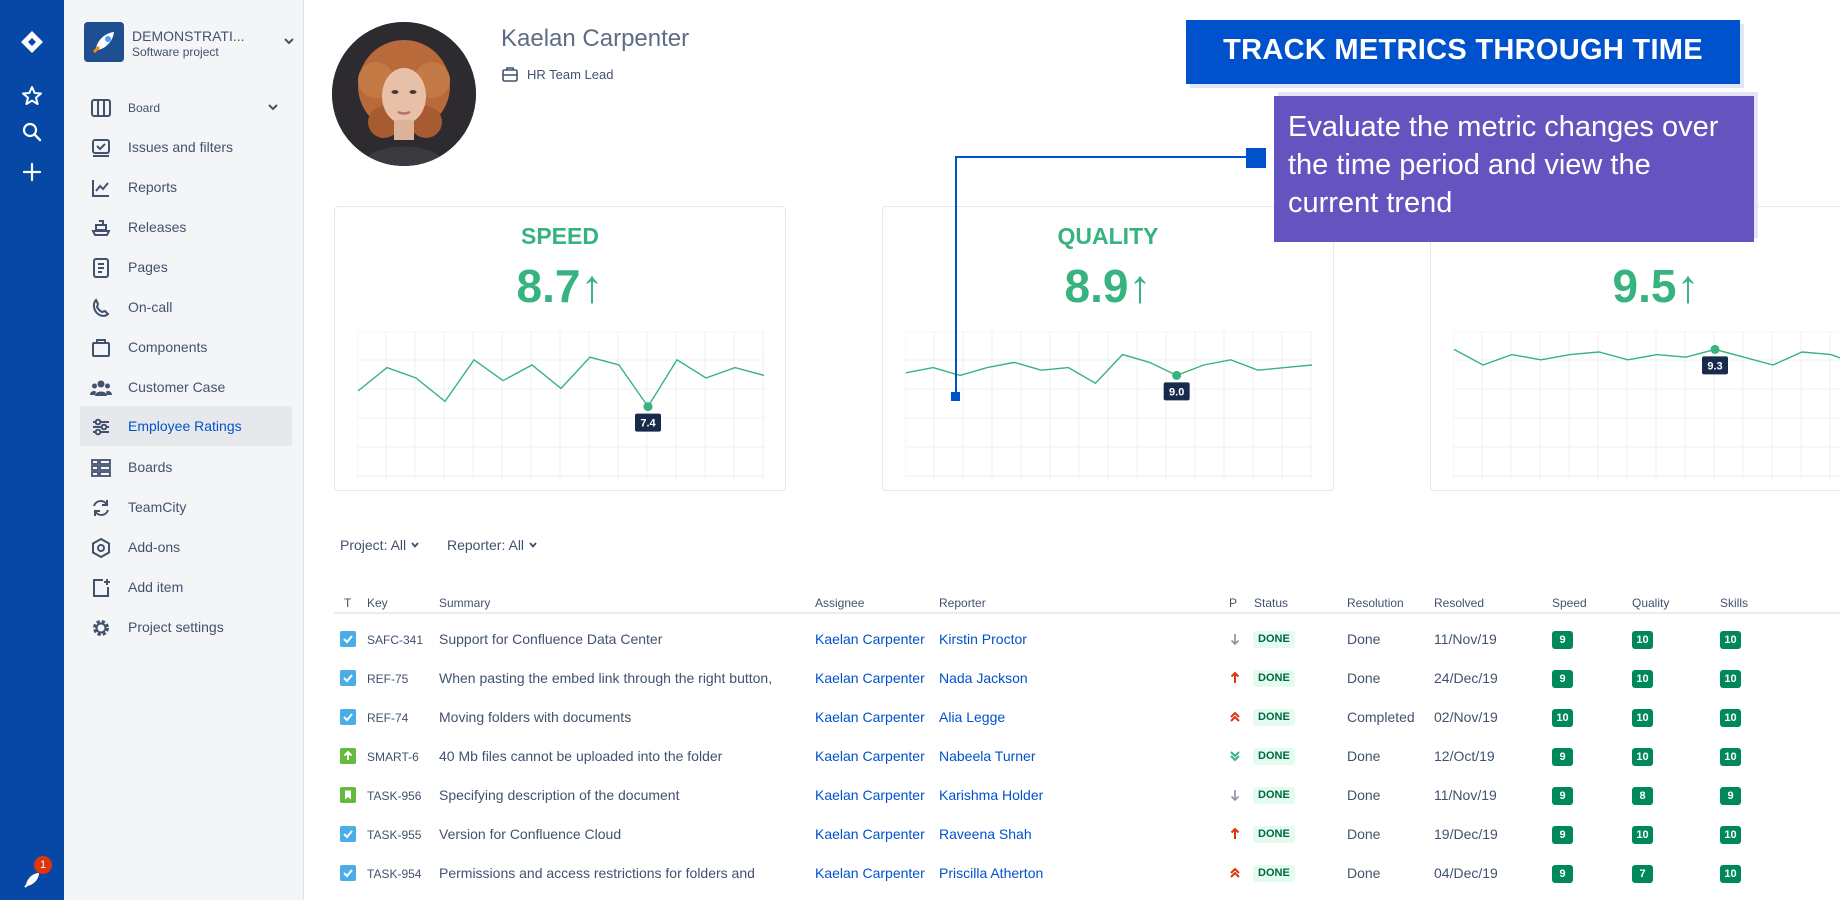 This screenshot has height=900, width=1840. I want to click on callout-anchor, so click(1256, 158).